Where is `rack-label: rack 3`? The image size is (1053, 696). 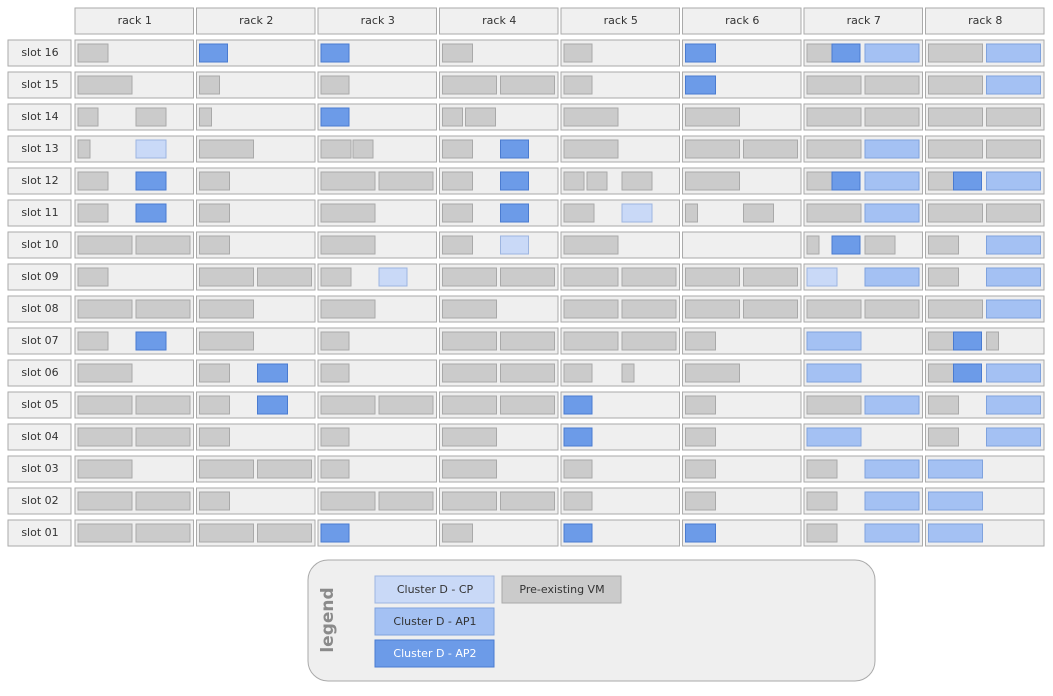 rack-label: rack 3 is located at coordinates (378, 20).